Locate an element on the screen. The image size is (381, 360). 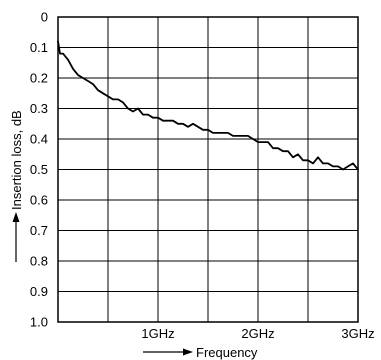
x-tick-label-1: 2GHz is located at coordinates (257, 333).